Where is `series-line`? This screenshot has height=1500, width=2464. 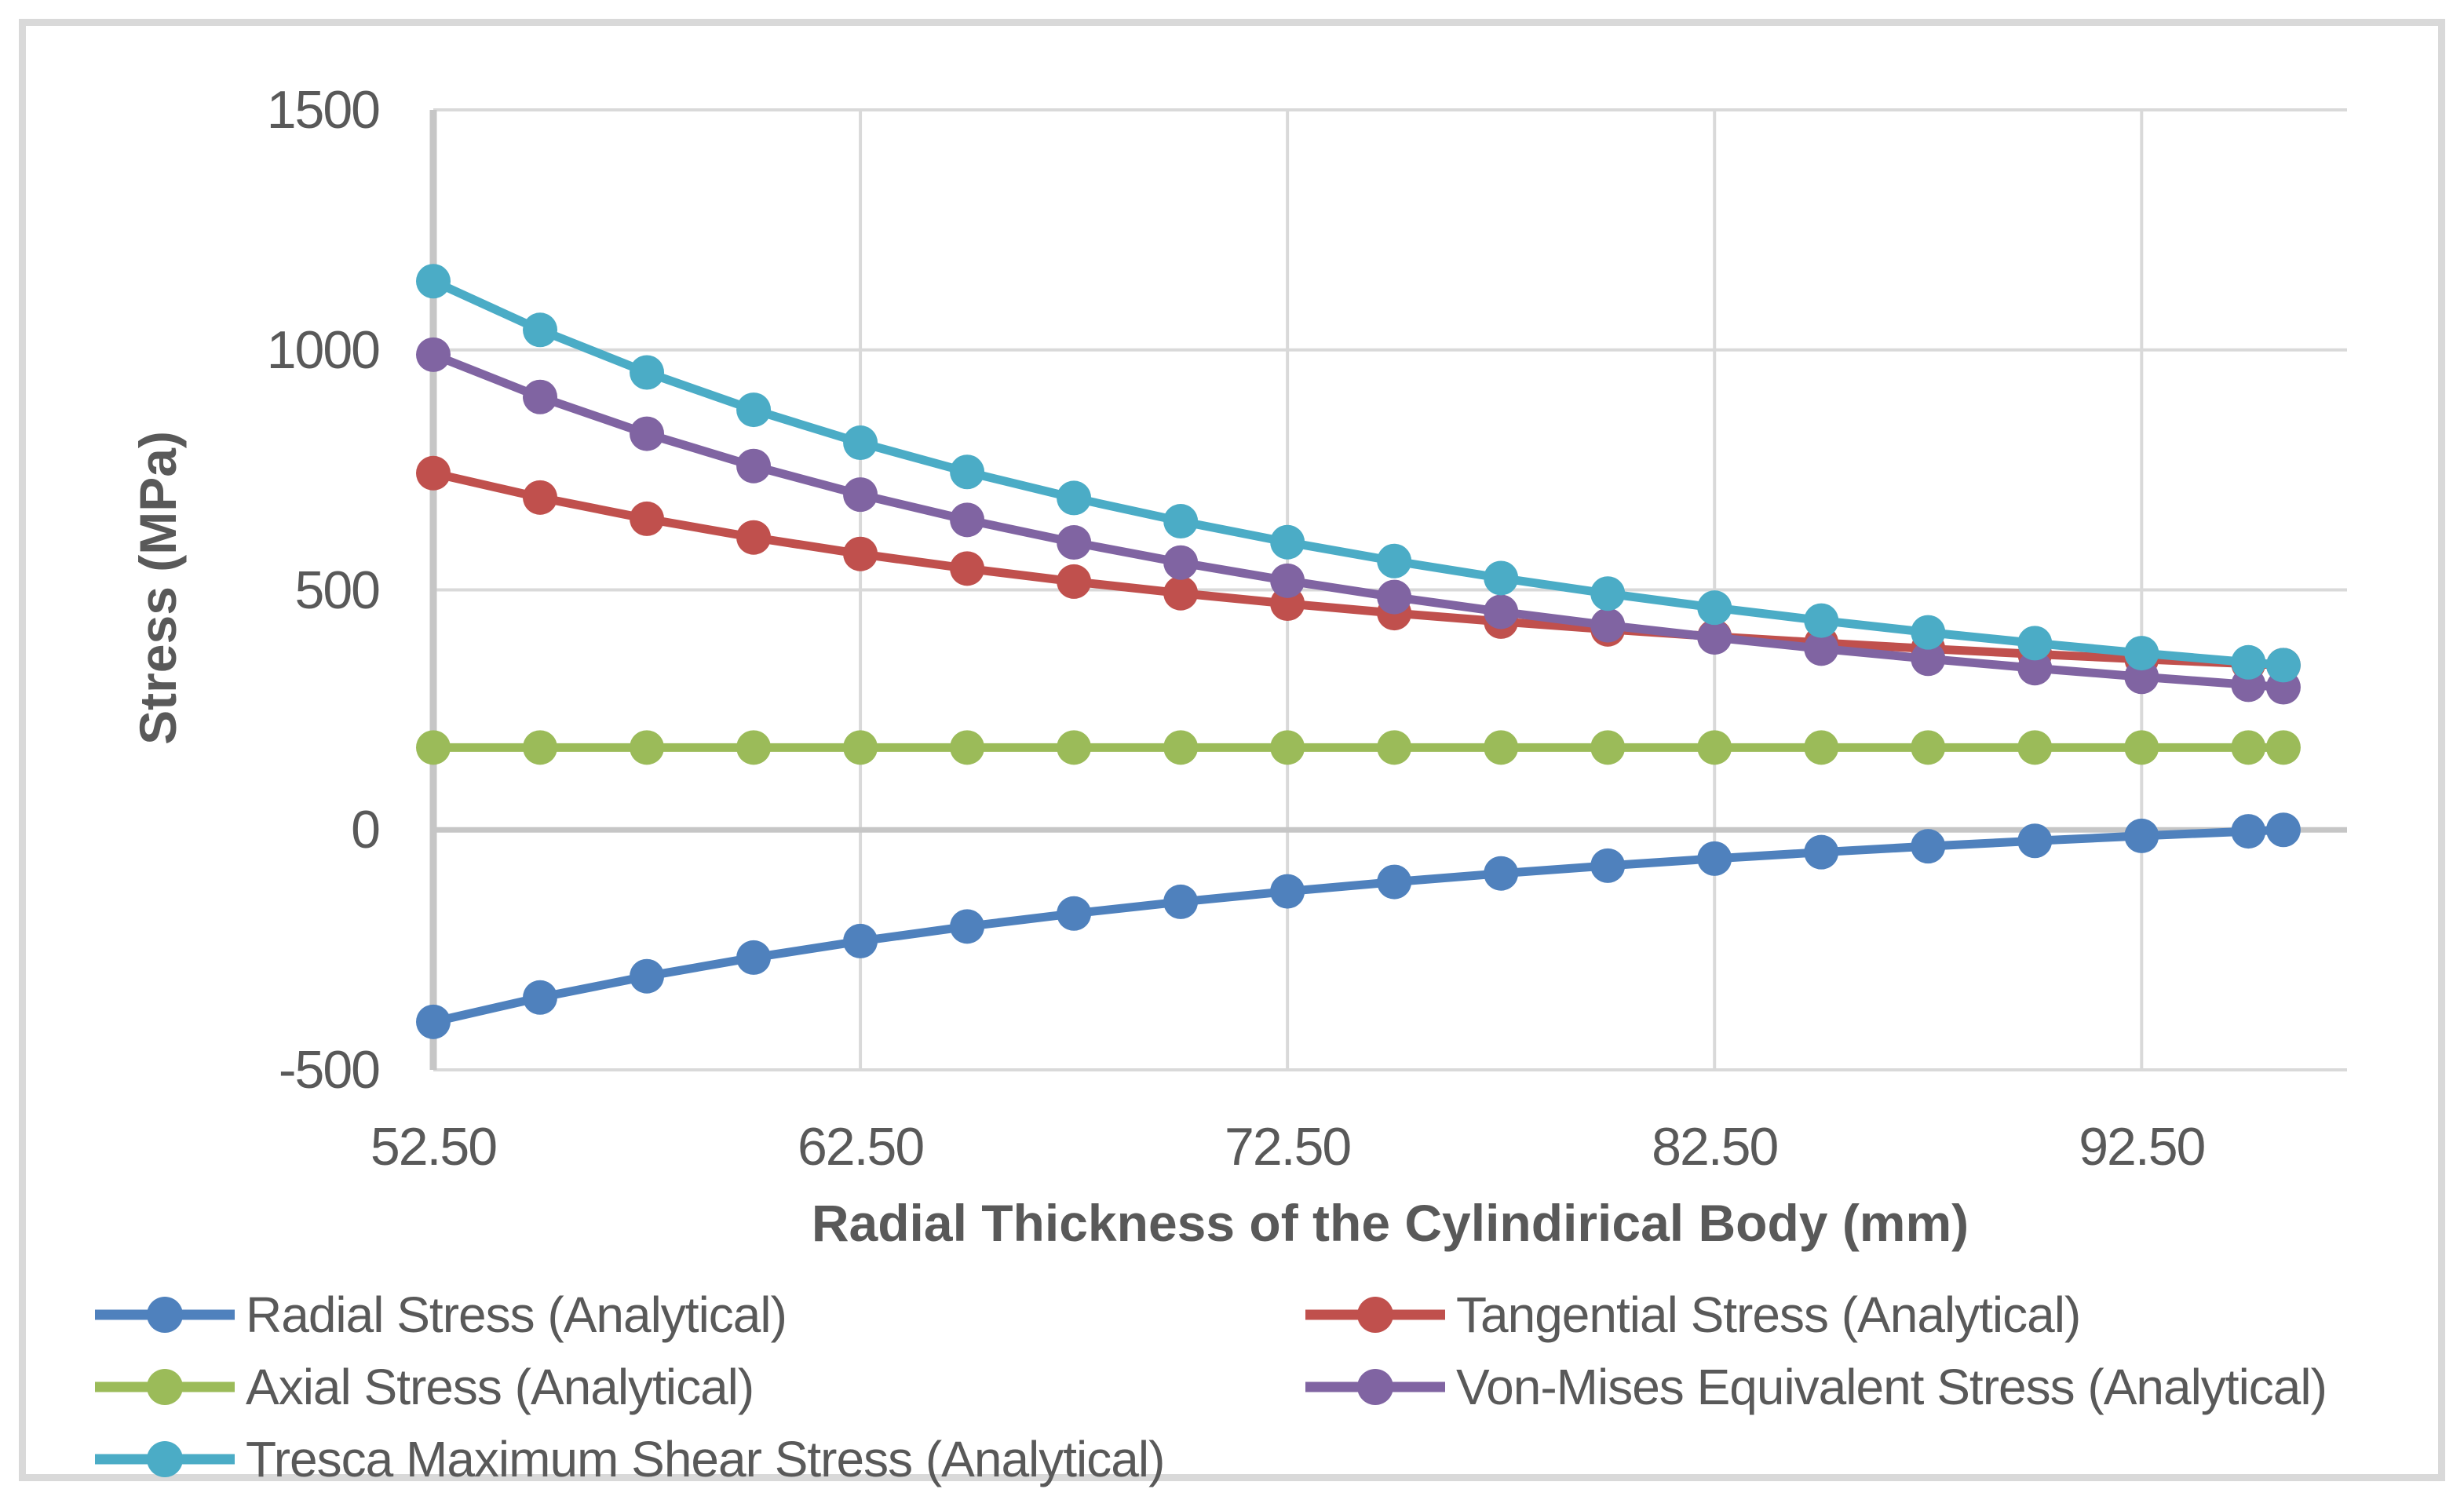
series-line is located at coordinates (1358, 926).